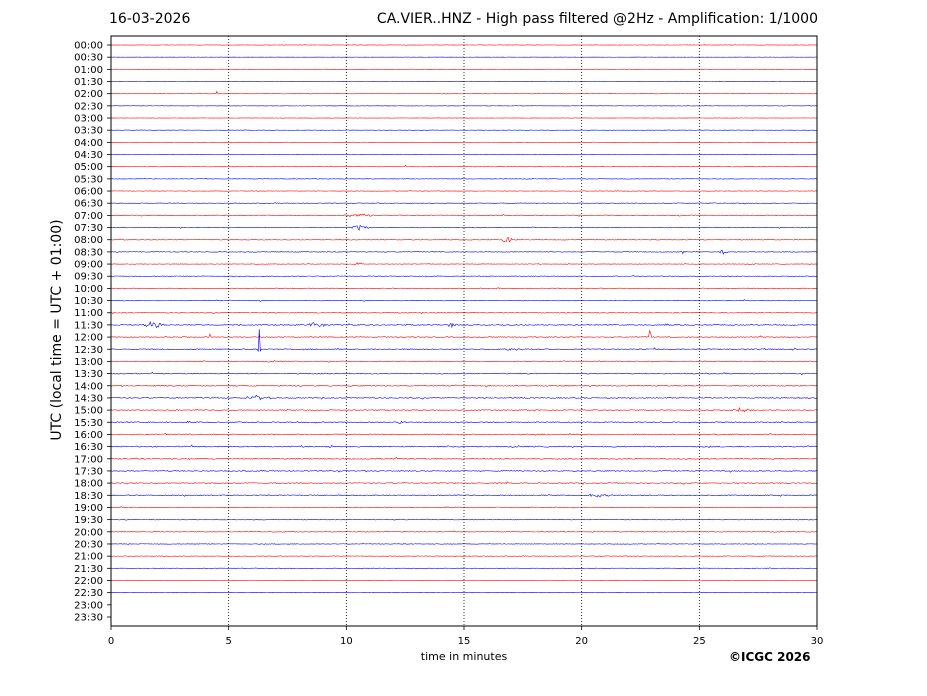 The width and height of the screenshot is (927, 696). I want to click on y-tick-label: 02:00, so click(88, 94).